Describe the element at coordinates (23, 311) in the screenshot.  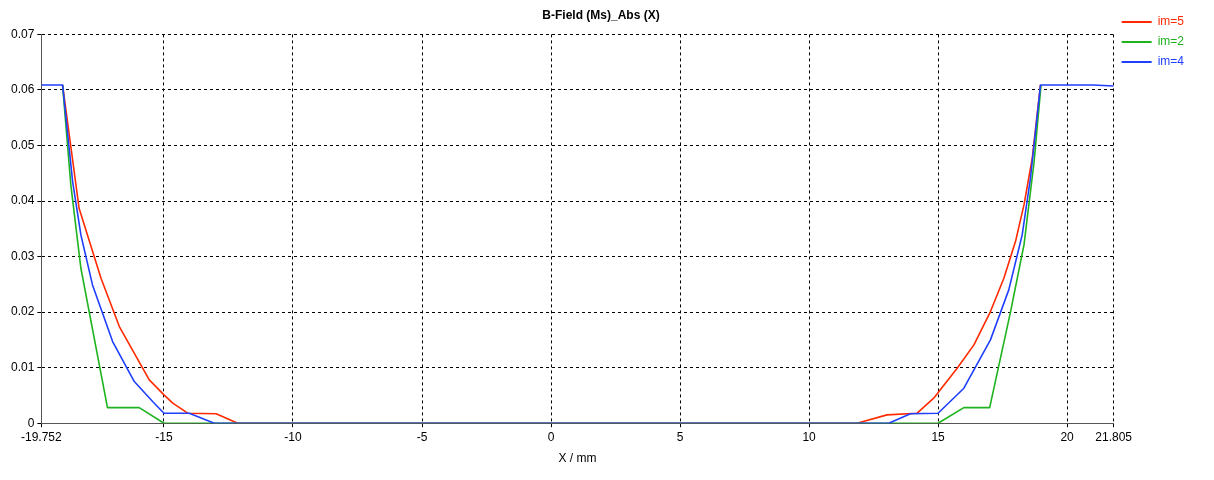
I see `y-tick-label: 0.02` at that location.